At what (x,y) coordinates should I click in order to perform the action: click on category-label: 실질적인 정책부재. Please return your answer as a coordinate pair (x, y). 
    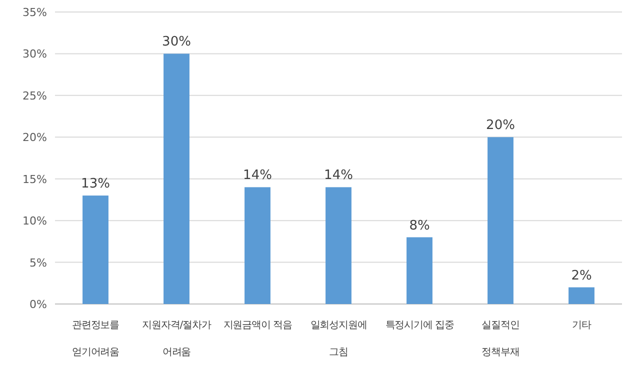
    Looking at the image, I should click on (501, 339).